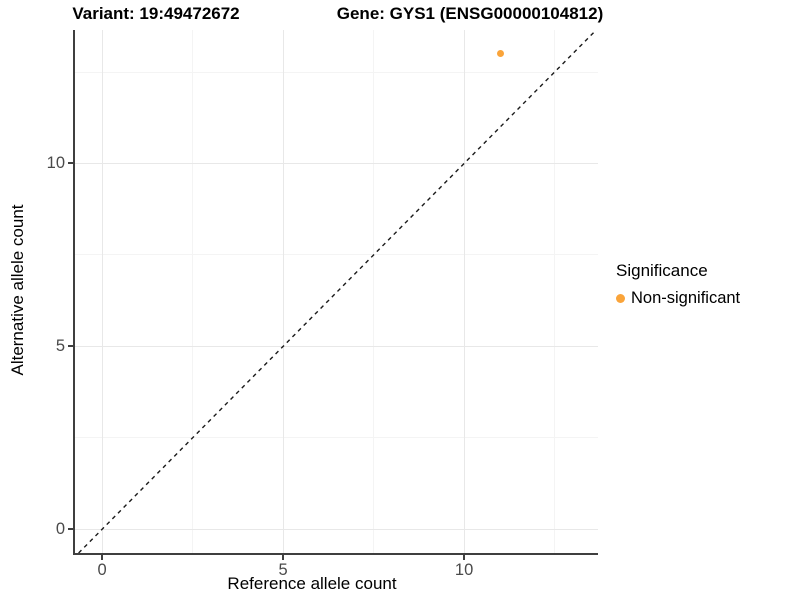  What do you see at coordinates (55, 163) in the screenshot?
I see `y-tick-label: 10` at bounding box center [55, 163].